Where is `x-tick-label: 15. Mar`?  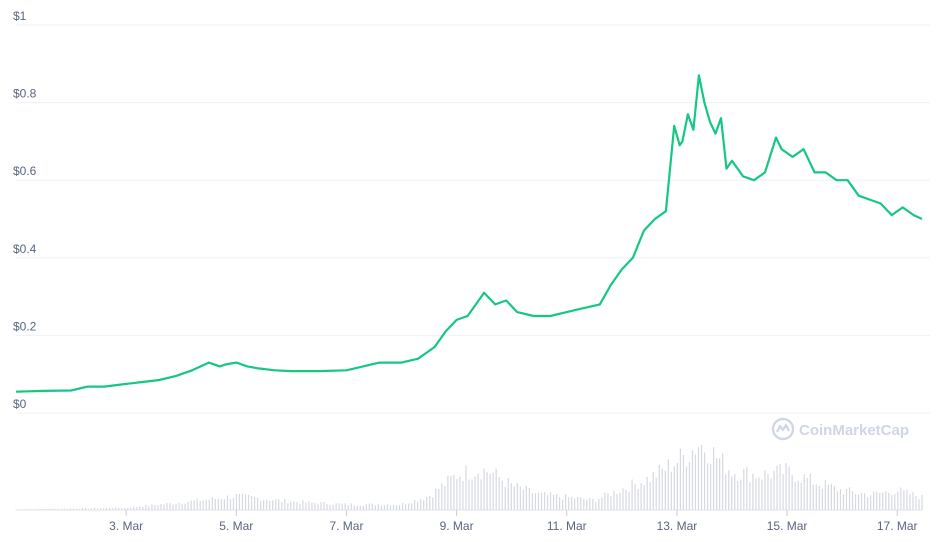
x-tick-label: 15. Mar is located at coordinates (787, 526).